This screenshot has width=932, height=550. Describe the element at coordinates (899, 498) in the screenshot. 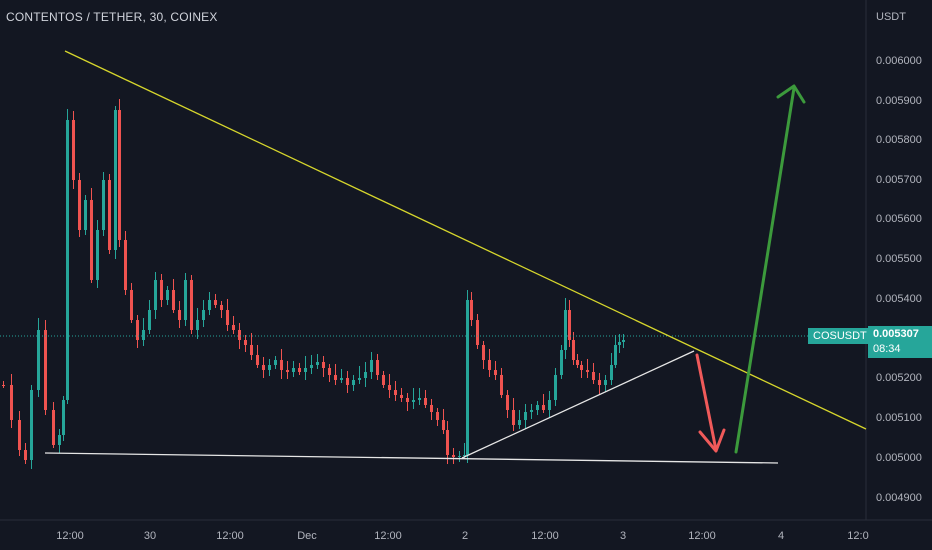

I see `price-tick-label: 0.004900` at that location.